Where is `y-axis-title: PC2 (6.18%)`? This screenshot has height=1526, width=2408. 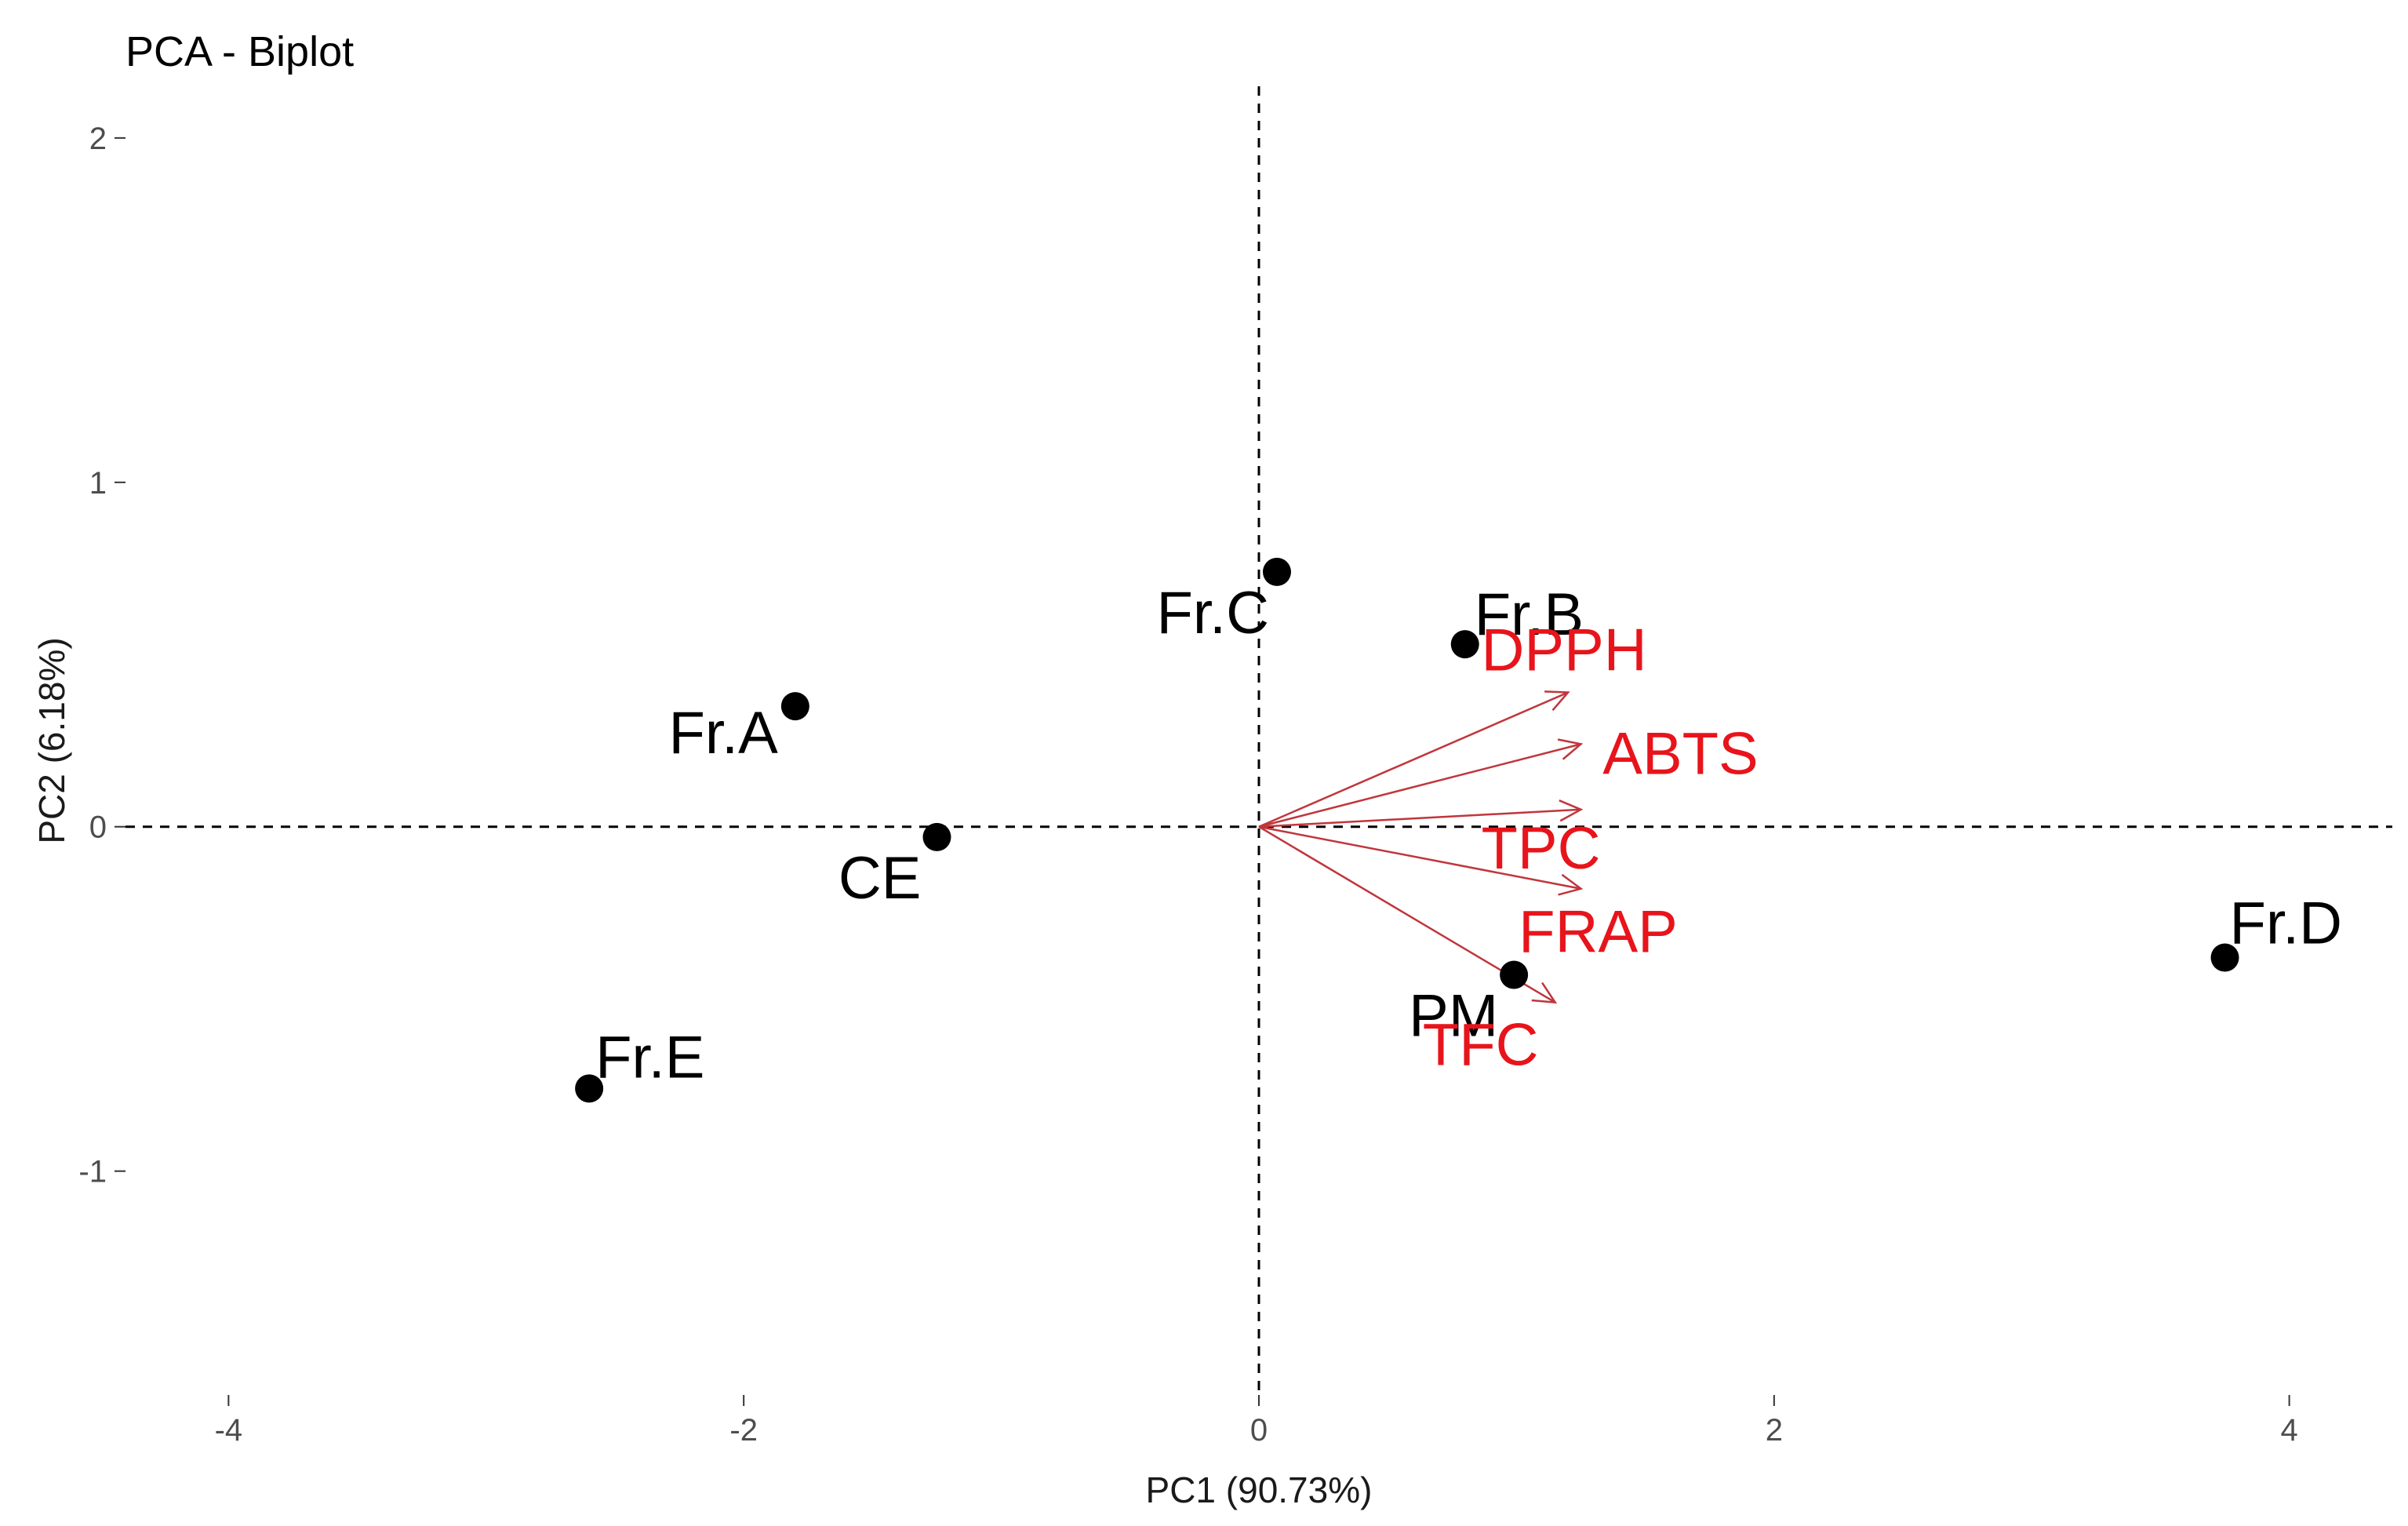 y-axis-title: PC2 (6.18%) is located at coordinates (51, 740).